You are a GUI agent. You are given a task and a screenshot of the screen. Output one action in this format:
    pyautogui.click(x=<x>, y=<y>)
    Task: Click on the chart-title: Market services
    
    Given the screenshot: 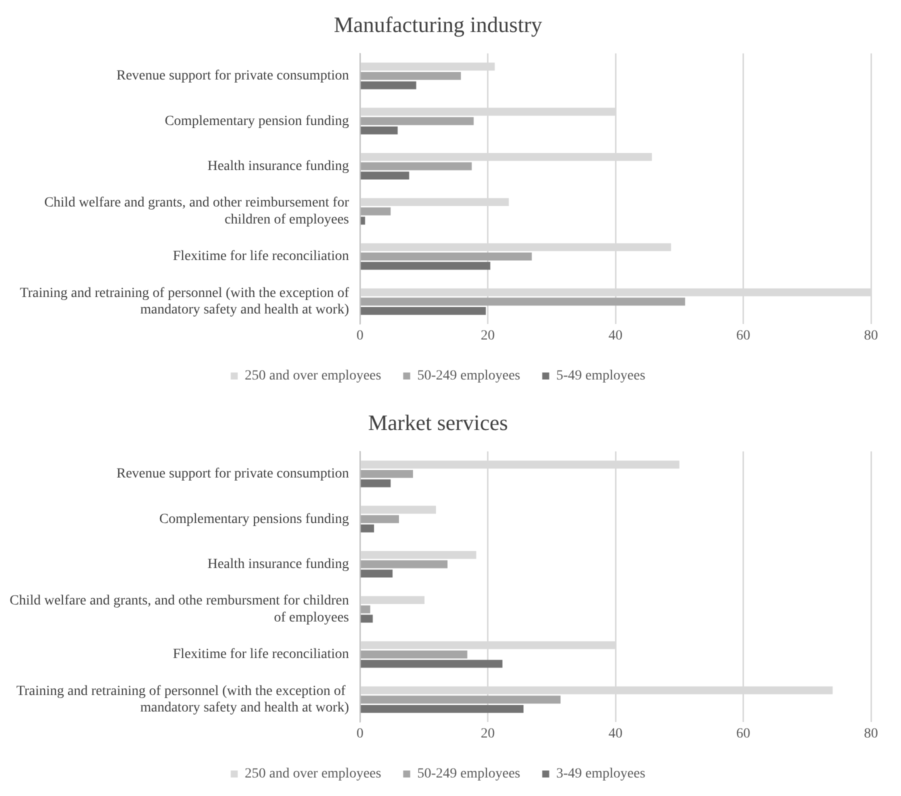 What is the action you would take?
    pyautogui.click(x=438, y=422)
    